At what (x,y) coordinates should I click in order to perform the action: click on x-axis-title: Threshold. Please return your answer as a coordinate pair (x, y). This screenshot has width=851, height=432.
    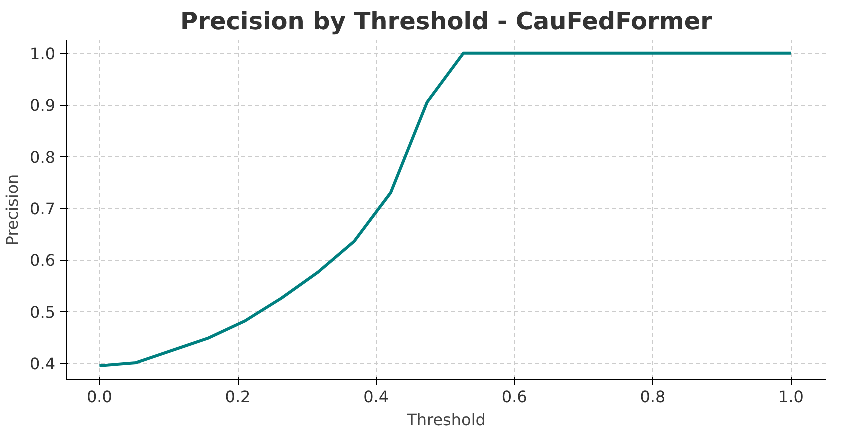
    Looking at the image, I should click on (446, 420).